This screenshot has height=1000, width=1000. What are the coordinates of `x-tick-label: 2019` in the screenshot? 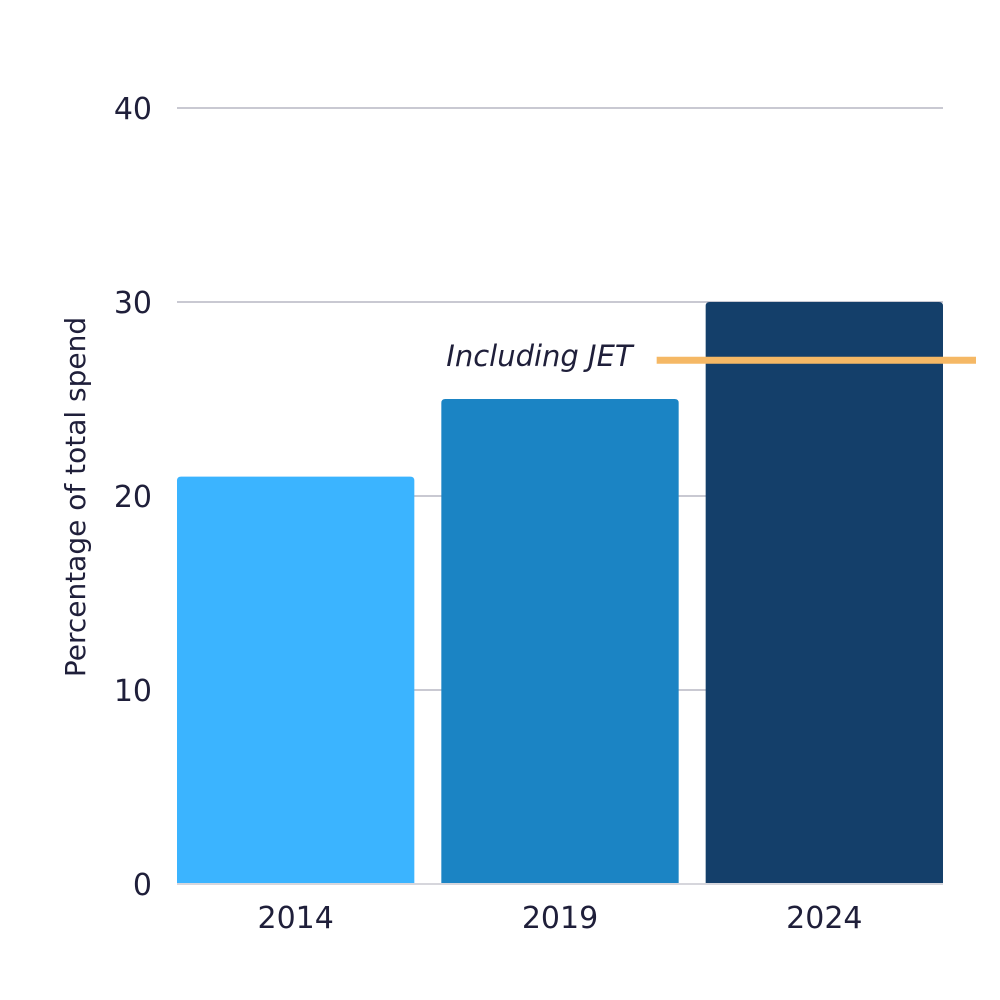 It's located at (560, 918).